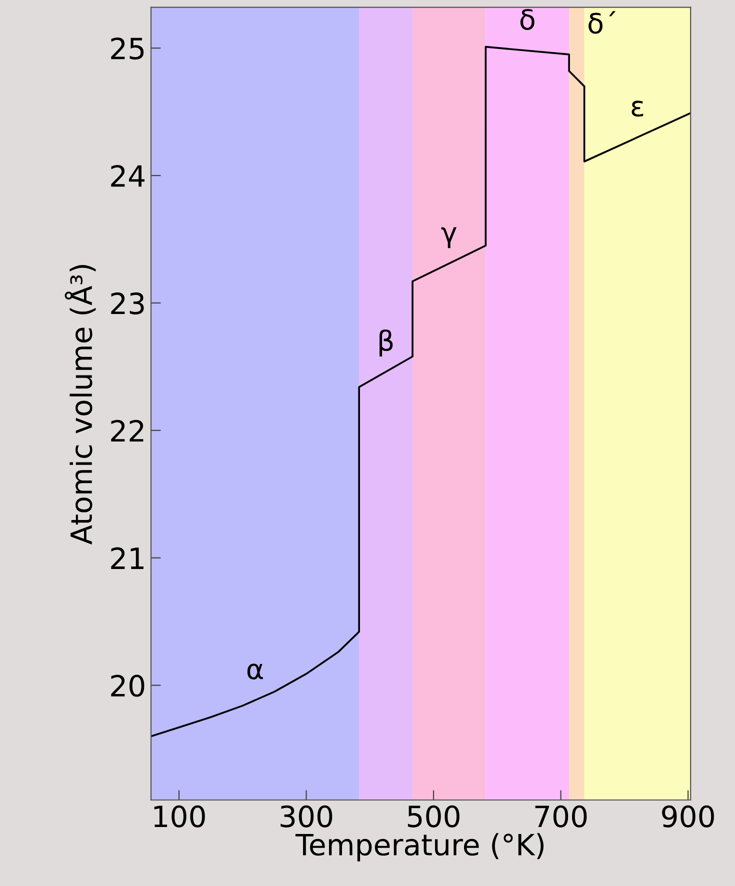  What do you see at coordinates (602, 22) in the screenshot?
I see `annotation: δ´` at bounding box center [602, 22].